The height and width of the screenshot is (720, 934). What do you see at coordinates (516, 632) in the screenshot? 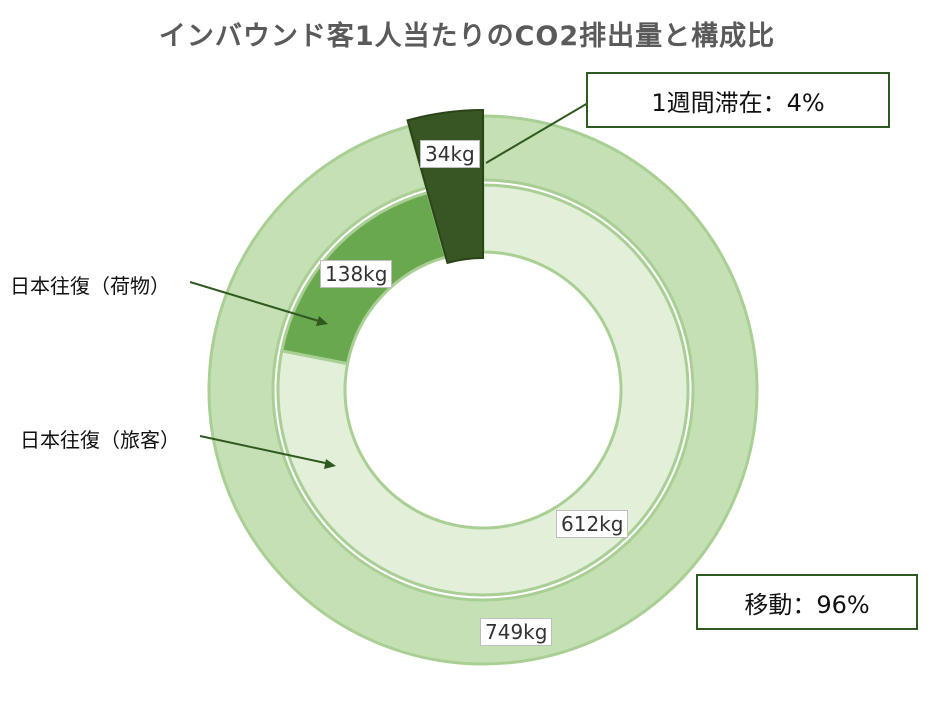
I see `data-label-move-total: 749kg` at bounding box center [516, 632].